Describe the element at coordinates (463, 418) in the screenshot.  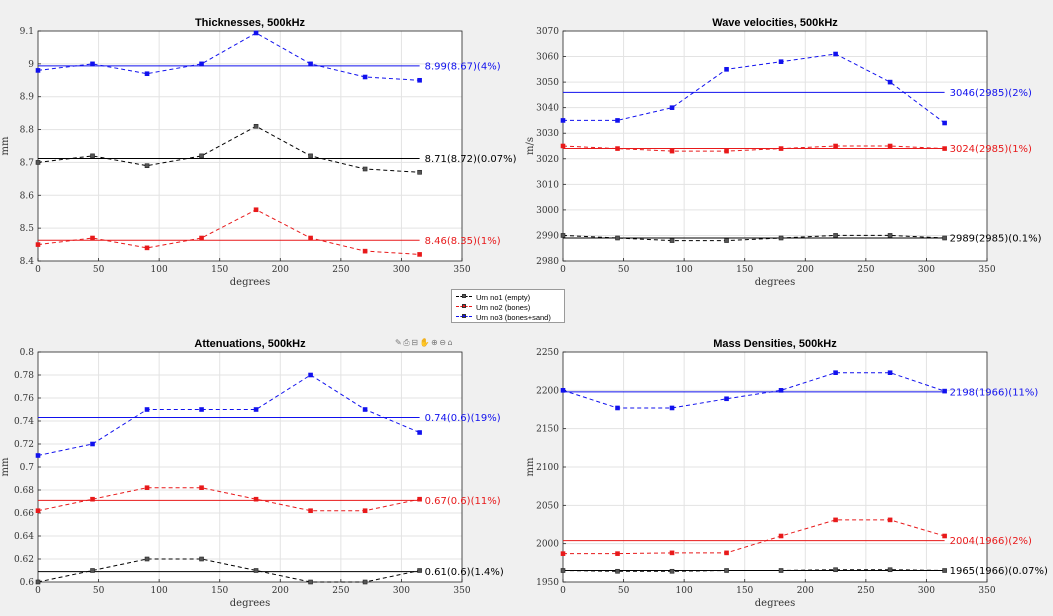
I see `mean-value-label: 0.74(0.6)(19%)` at that location.